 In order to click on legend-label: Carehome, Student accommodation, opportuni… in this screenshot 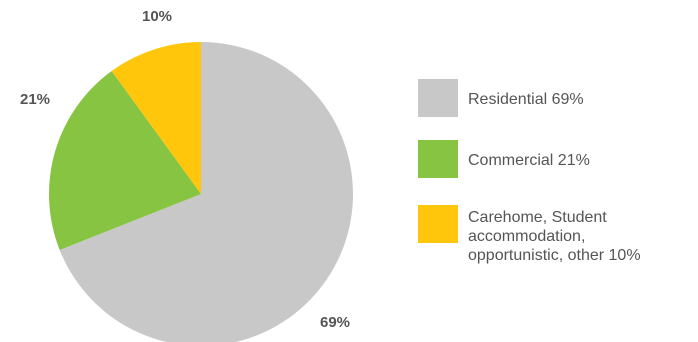, I will do `click(554, 236)`.